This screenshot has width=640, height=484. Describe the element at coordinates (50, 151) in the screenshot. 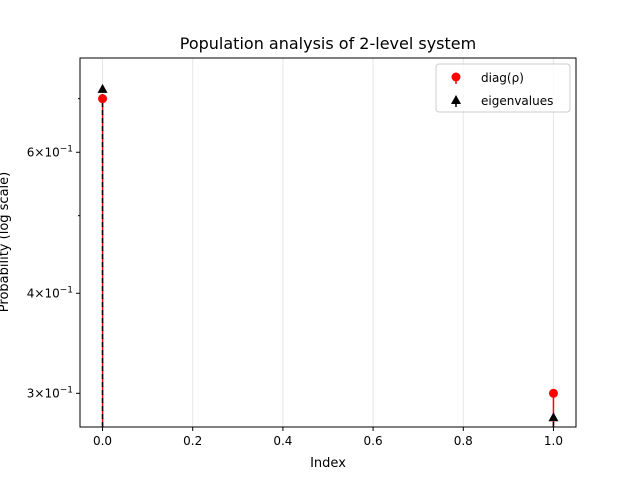

I see `y-tick-label: 6×10⁻¹` at that location.